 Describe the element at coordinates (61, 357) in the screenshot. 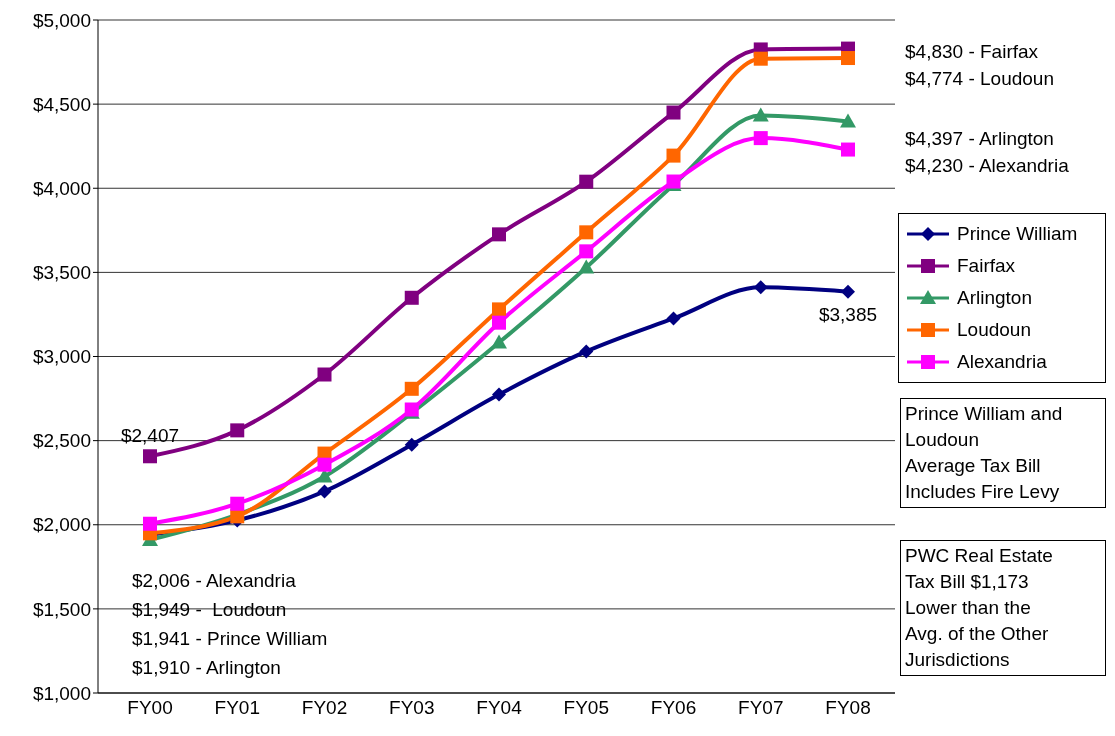

I see `y-tick-label: $3,000` at that location.